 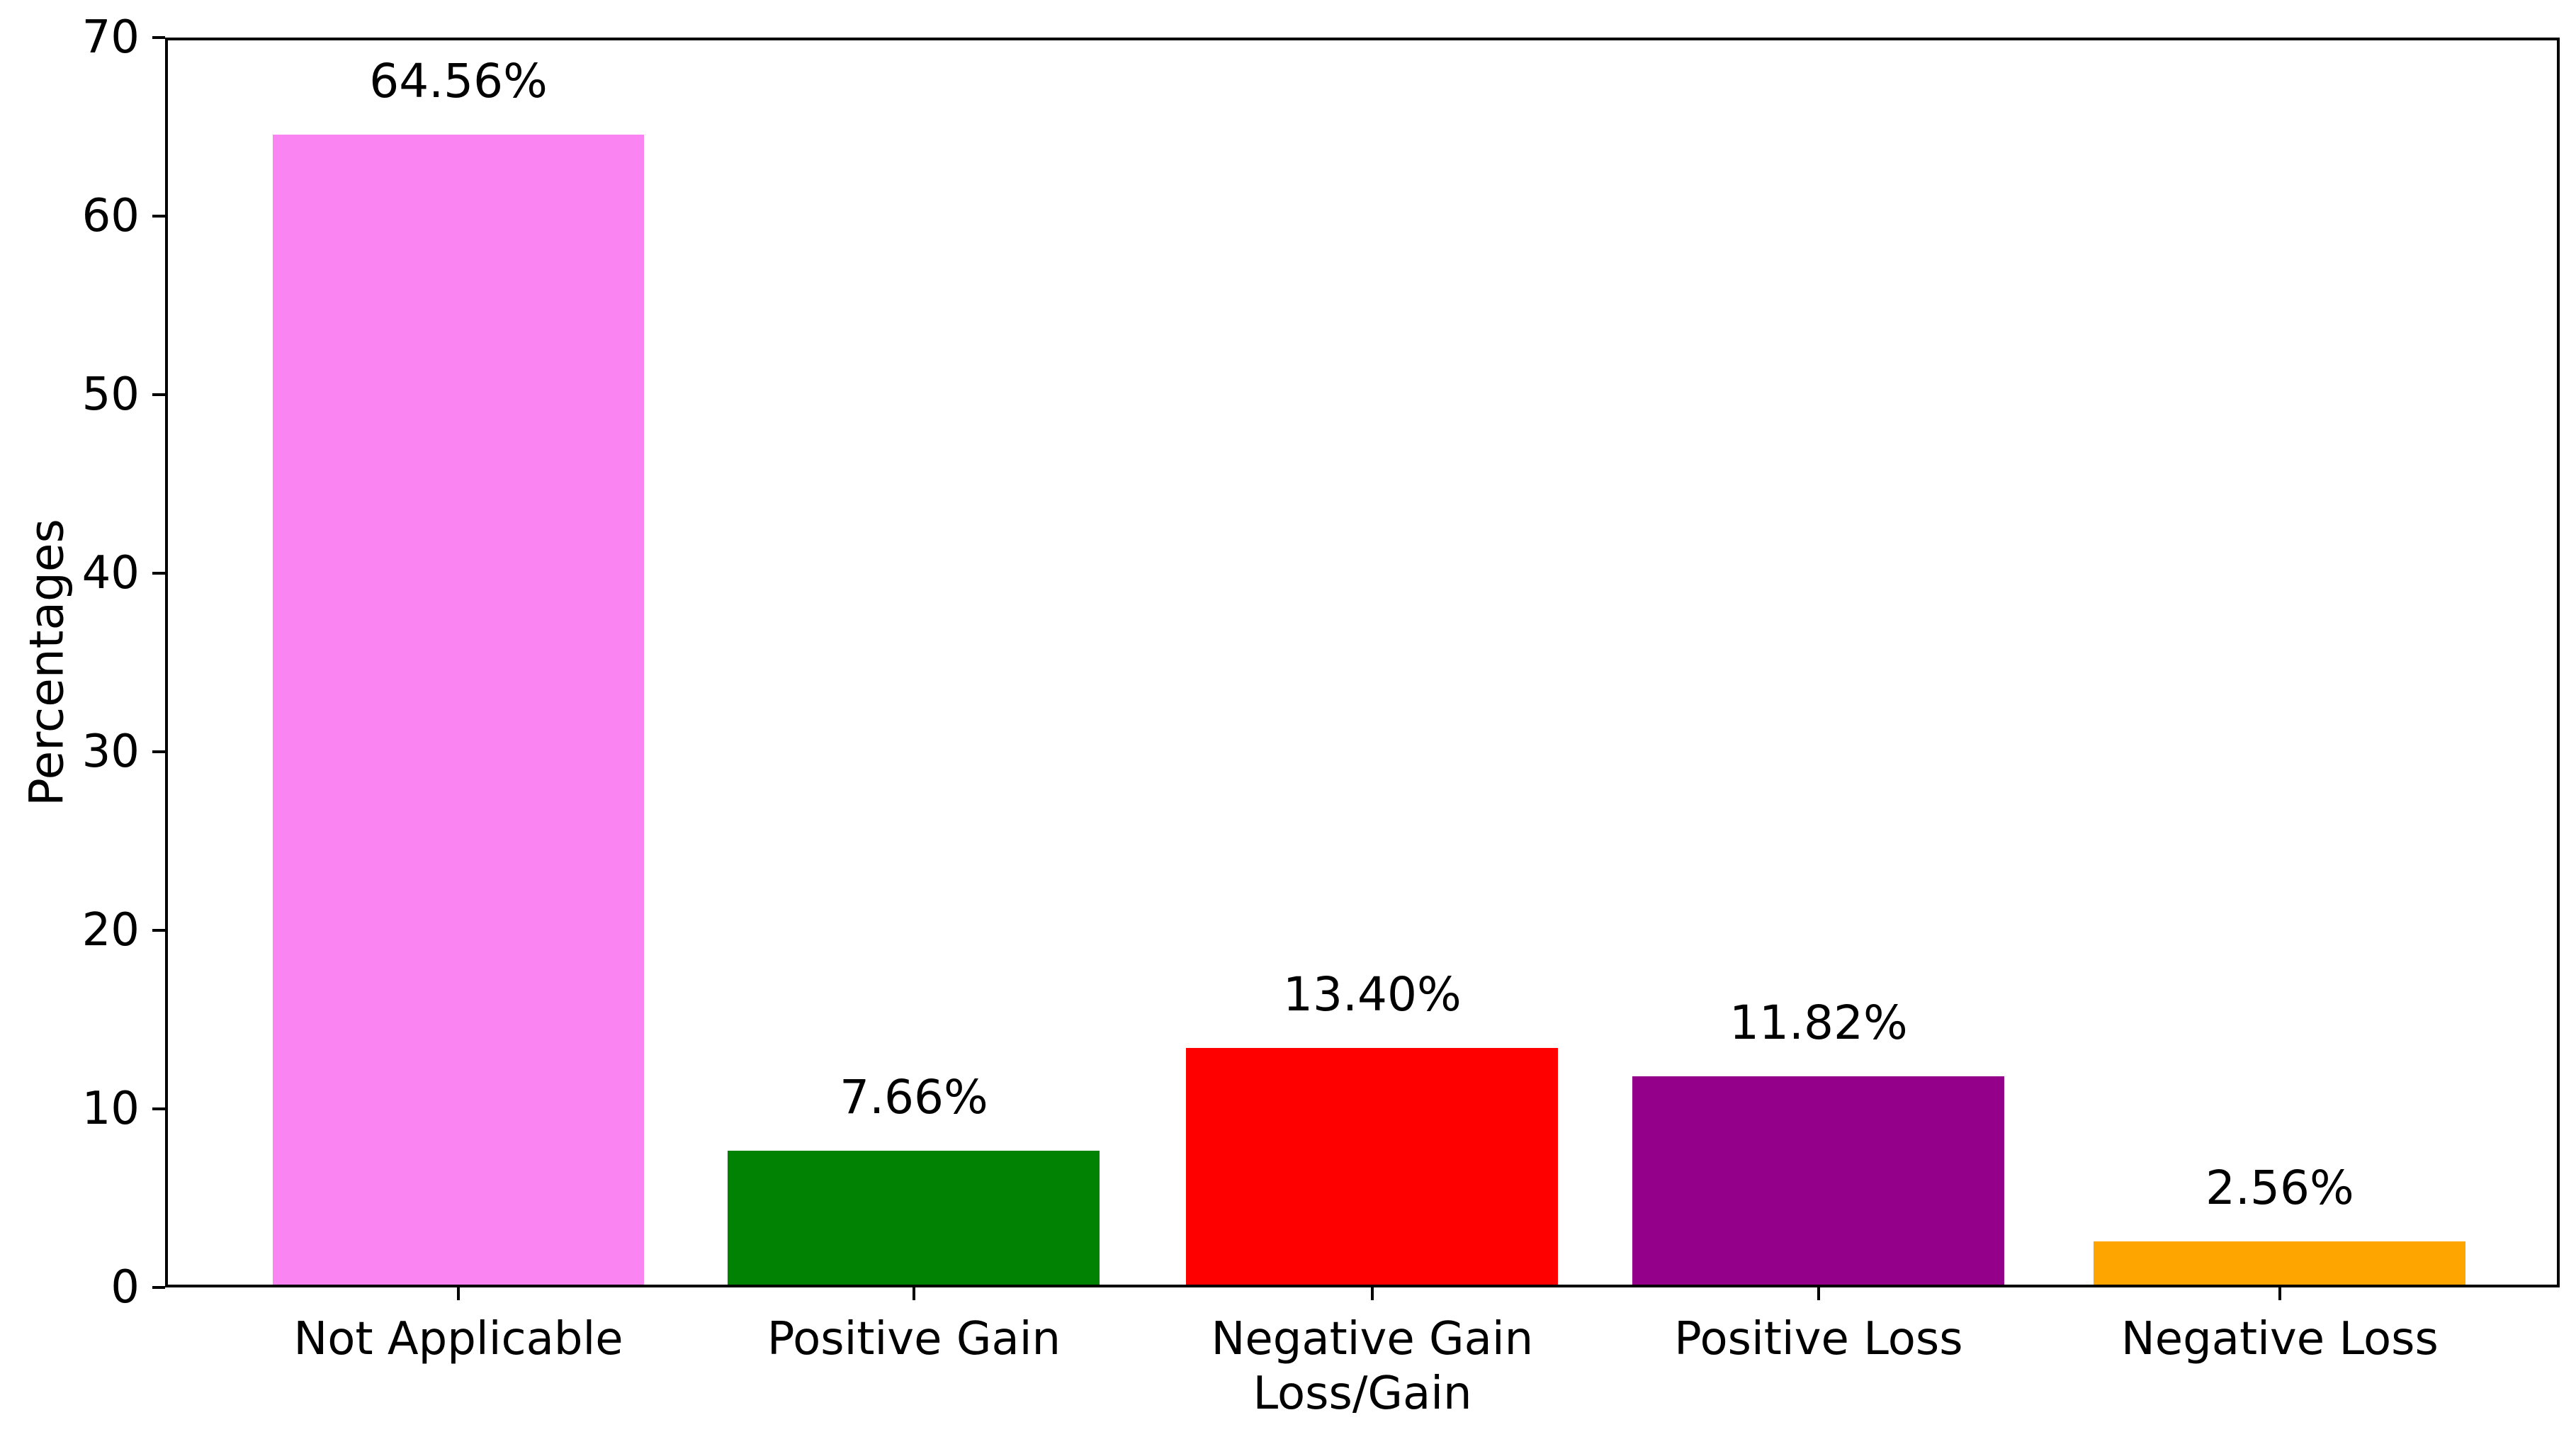 I want to click on y-tick-label: 40, so click(x=110, y=573).